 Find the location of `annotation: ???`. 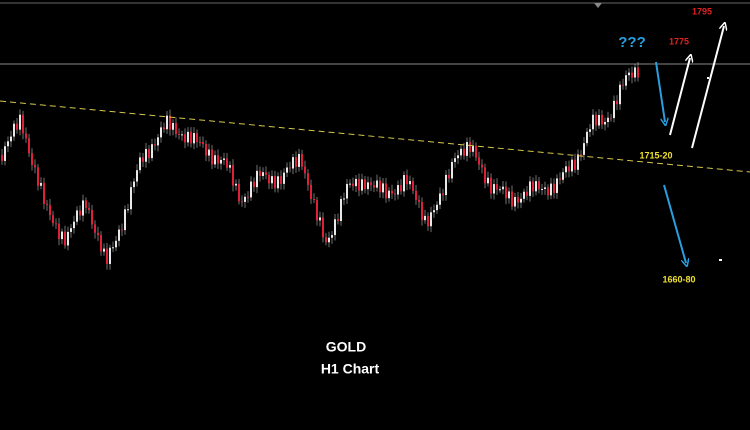

annotation: ??? is located at coordinates (632, 42).